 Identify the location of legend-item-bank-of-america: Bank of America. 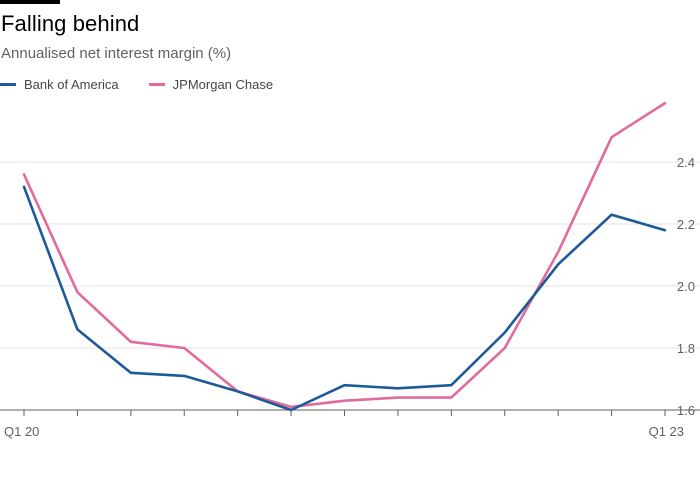
(59, 84).